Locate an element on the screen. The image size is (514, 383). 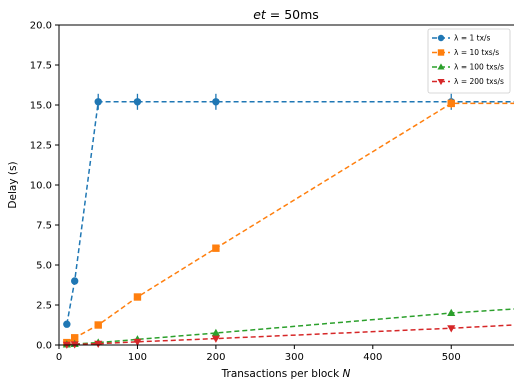
legend-box is located at coordinates (469, 61).